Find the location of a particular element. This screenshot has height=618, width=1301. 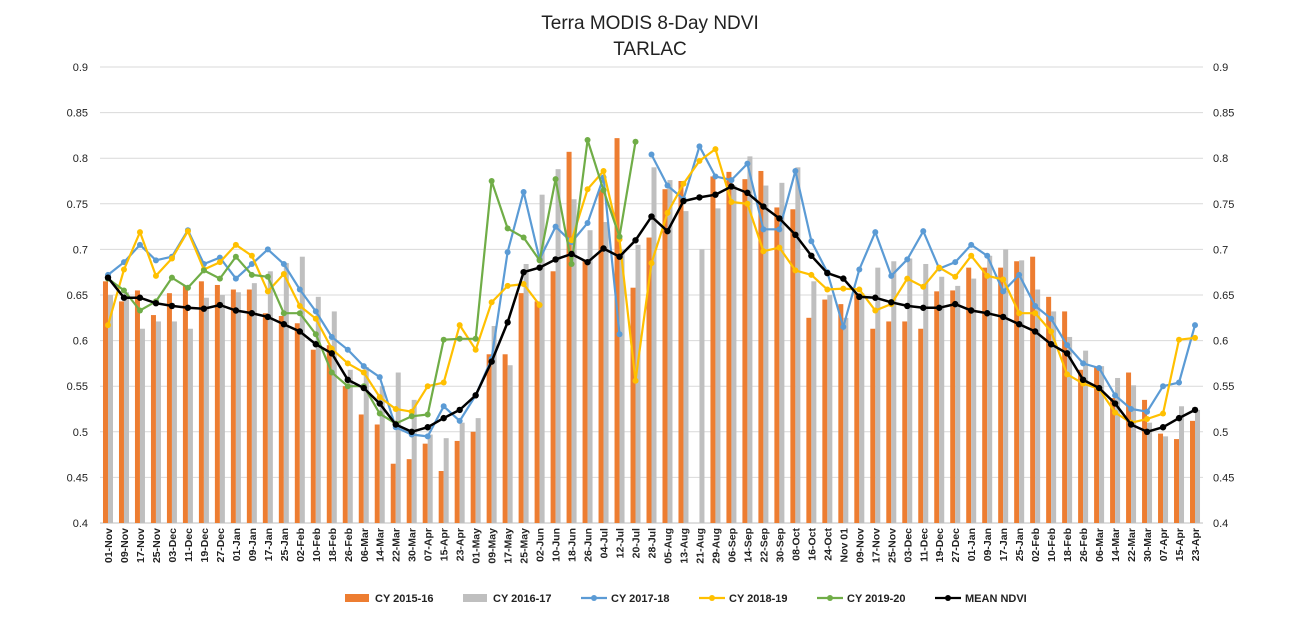

y-tick-label-left: 0.8 is located at coordinates (80, 159).